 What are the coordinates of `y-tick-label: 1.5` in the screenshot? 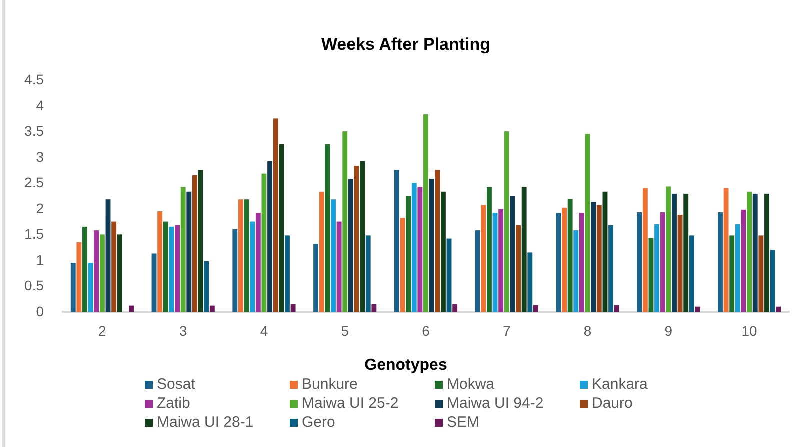 It's located at (34, 234).